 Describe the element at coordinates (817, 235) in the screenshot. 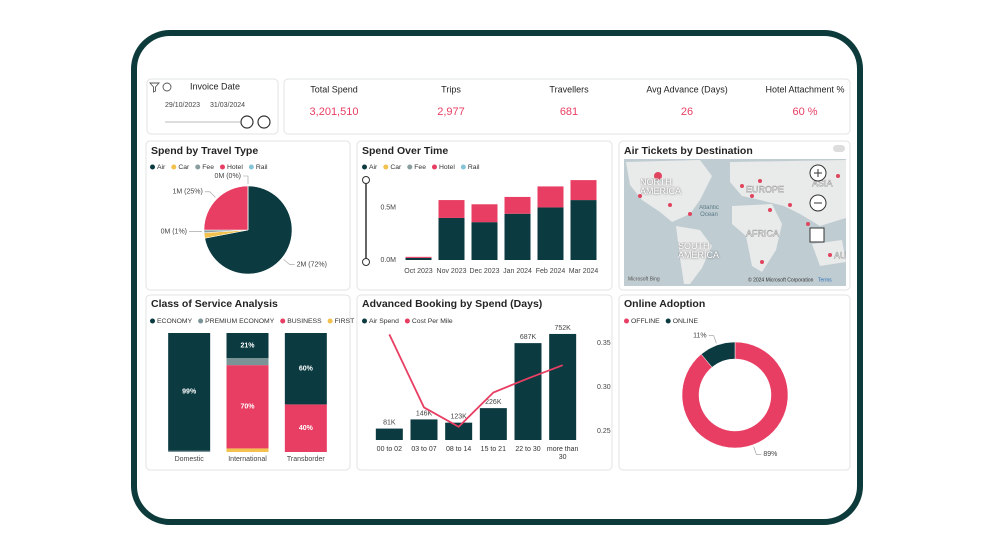

I see `select-tool` at that location.